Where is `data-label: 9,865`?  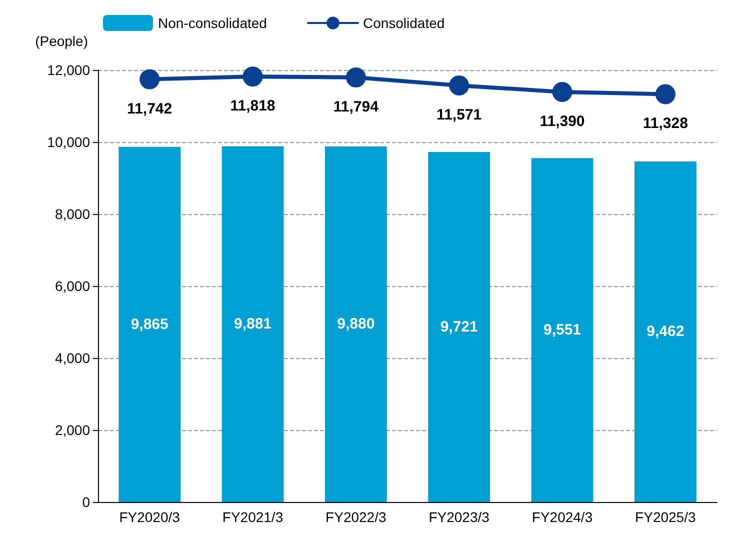
data-label: 9,865 is located at coordinates (149, 324).